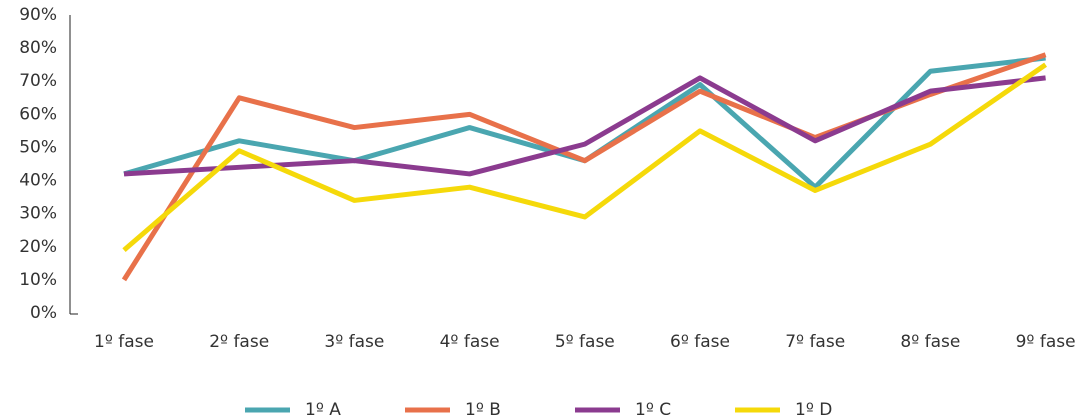  What do you see at coordinates (653, 409) in the screenshot?
I see `legend-label: 1º C` at bounding box center [653, 409].